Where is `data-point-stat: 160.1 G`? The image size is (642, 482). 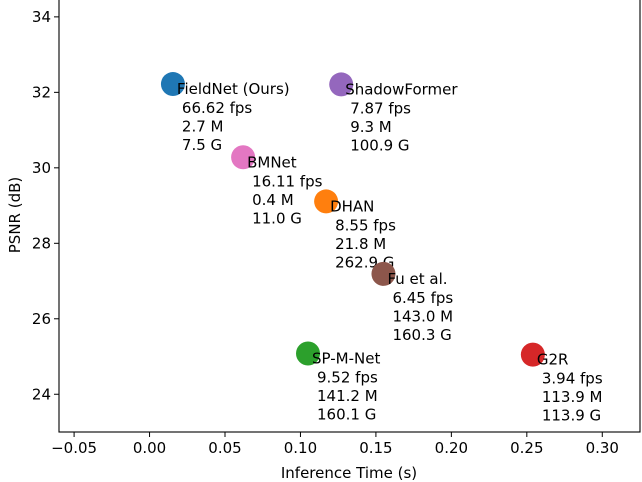 data-point-stat: 160.1 G is located at coordinates (346, 415).